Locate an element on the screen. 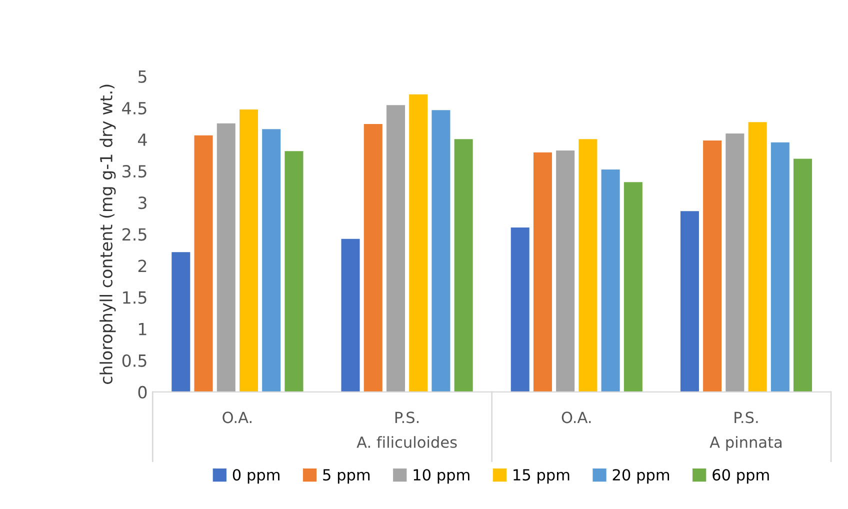 Image resolution: width=848 pixels, height=509 pixels. y-tick-label: 4.5 is located at coordinates (134, 108).